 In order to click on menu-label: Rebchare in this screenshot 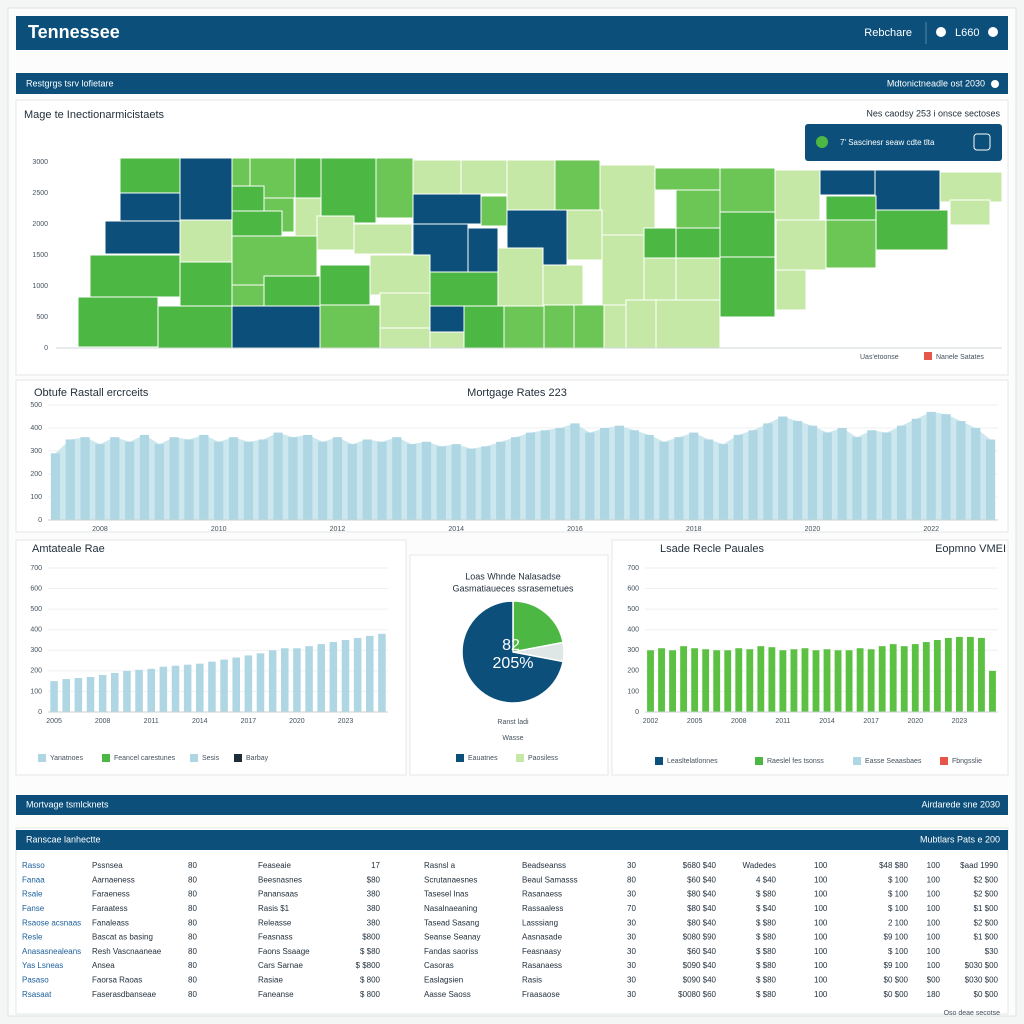, I will do `click(888, 33)`.